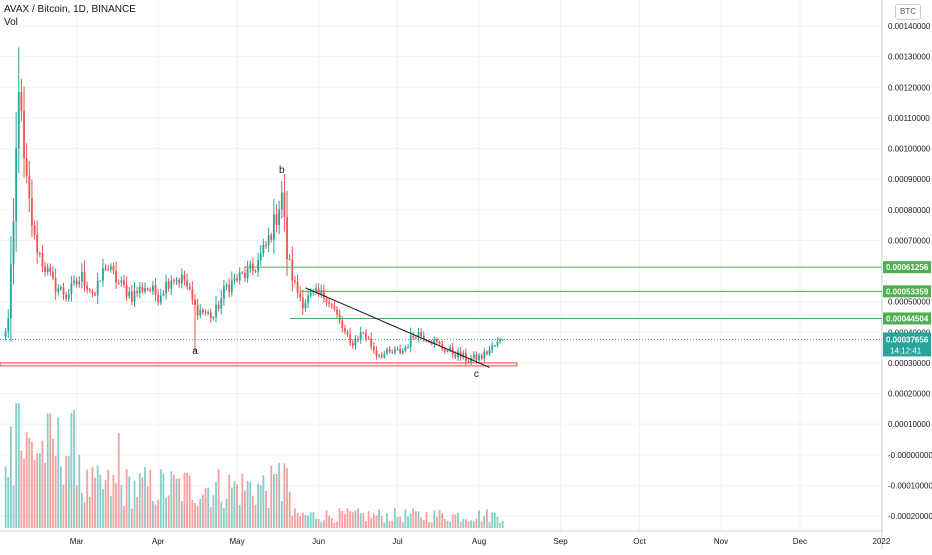 Image resolution: width=932 pixels, height=555 pixels. What do you see at coordinates (254, 465) in the screenshot?
I see `volume-series` at bounding box center [254, 465].